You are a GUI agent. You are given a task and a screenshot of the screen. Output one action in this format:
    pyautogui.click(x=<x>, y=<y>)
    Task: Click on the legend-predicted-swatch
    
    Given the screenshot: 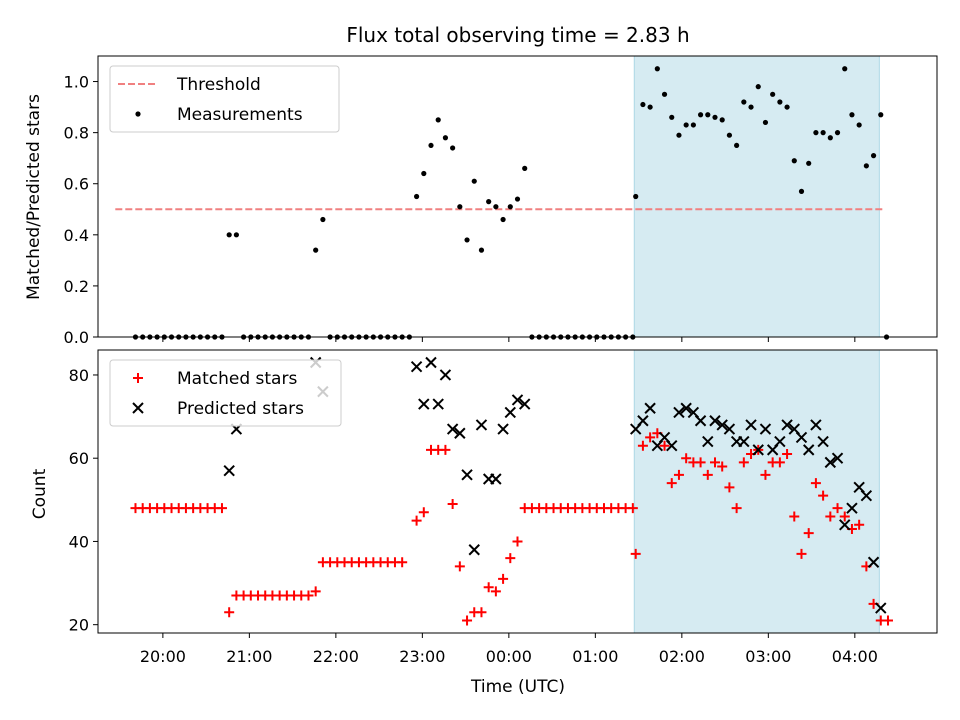 What is the action you would take?
    pyautogui.click(x=138, y=408)
    